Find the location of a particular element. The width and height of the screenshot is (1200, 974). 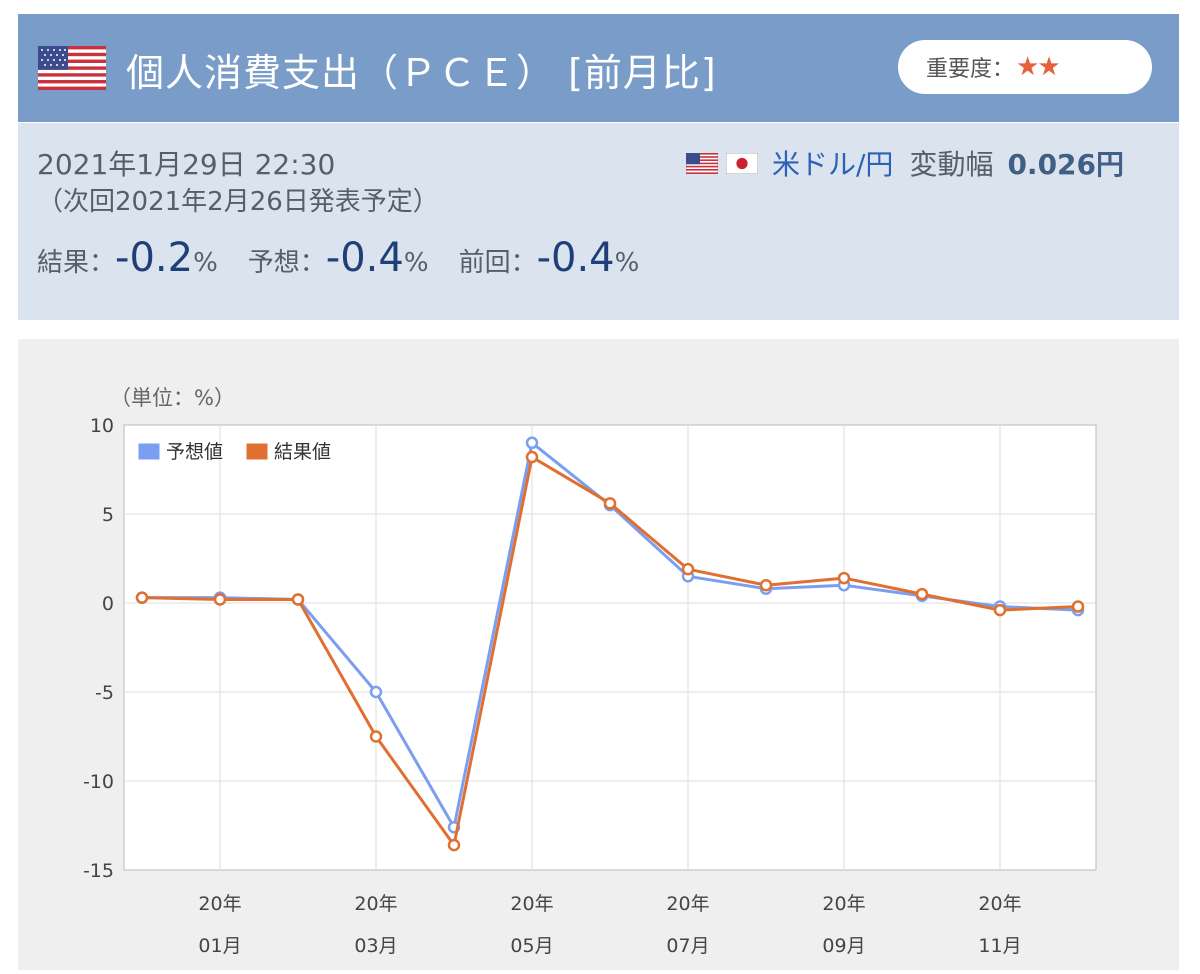

currency-pair-link: 米ドル/円 is located at coordinates (833, 164).